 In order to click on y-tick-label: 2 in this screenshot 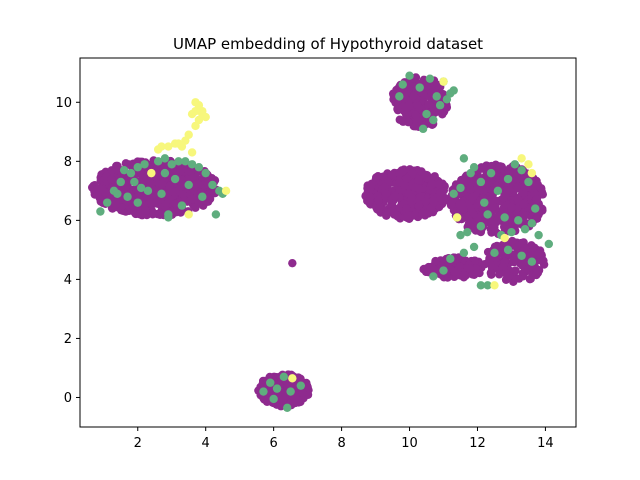, I will do `click(68, 339)`.